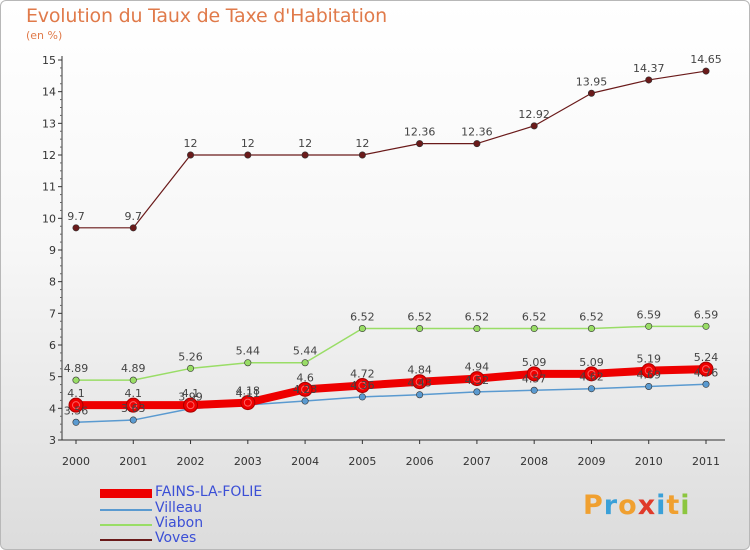  I want to click on chart-title: Evolution du Taux de Taxe d'Habitation, so click(206, 16).